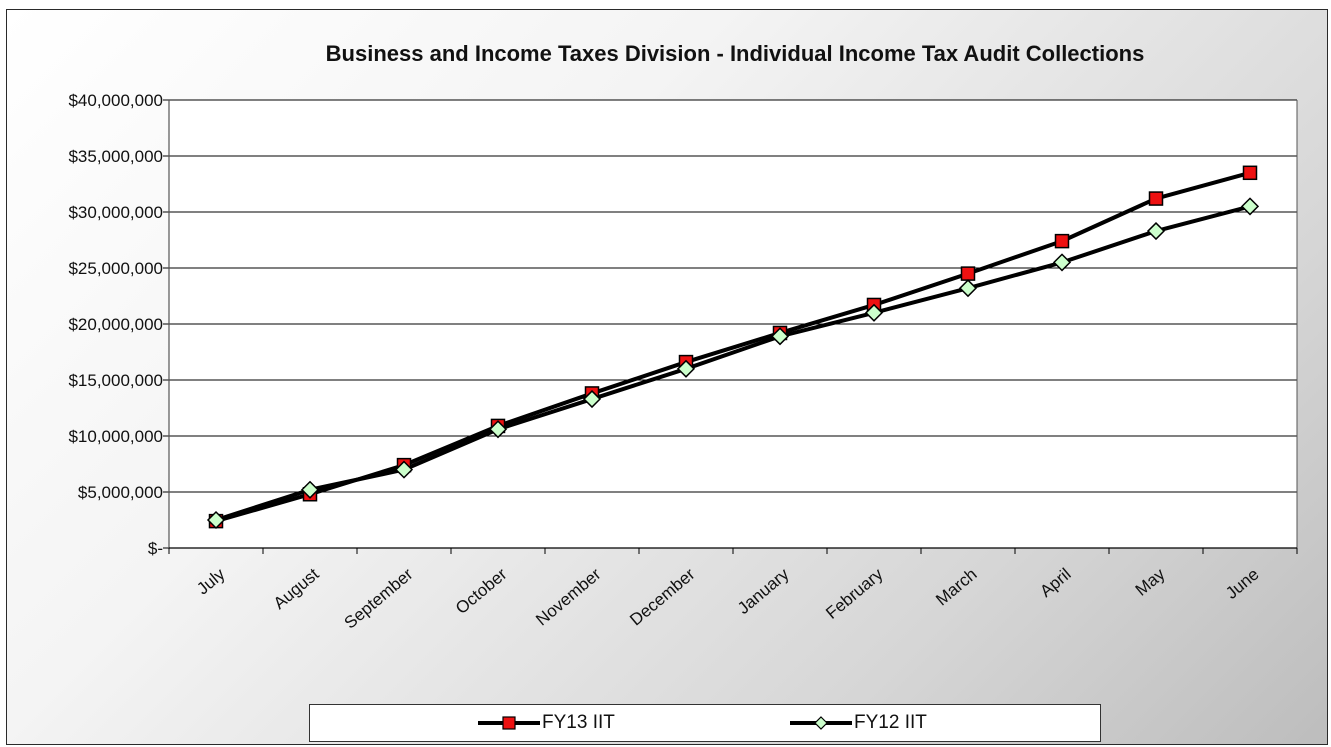  I want to click on legend-item-fy13: FY13 IIT, so click(546, 723).